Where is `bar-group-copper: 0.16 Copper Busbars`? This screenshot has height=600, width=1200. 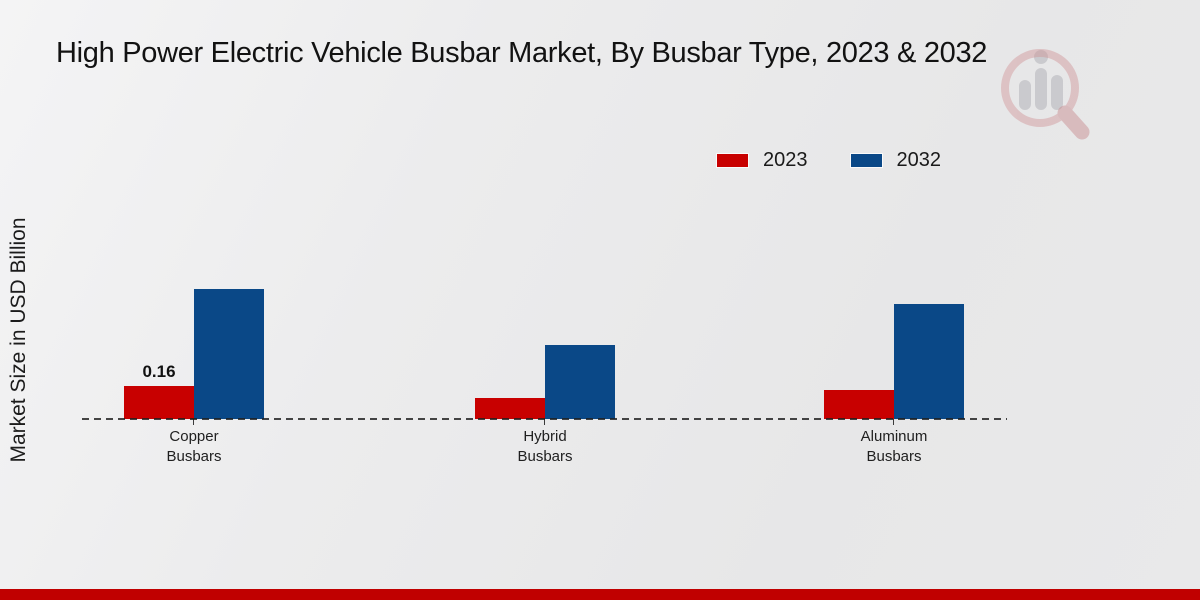
bar-group-copper: 0.16 Copper Busbars is located at coordinates (194, 357).